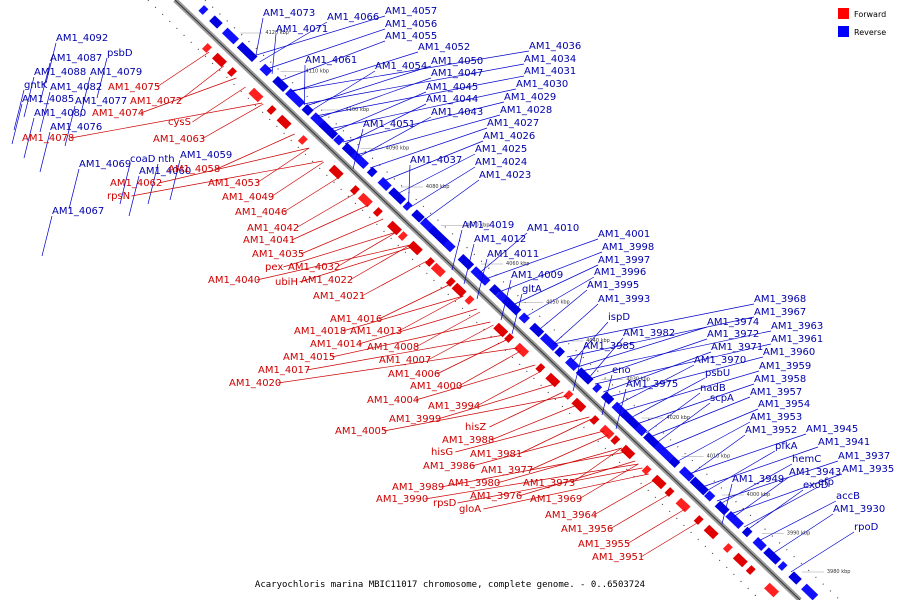 This screenshot has width=900, height=600. What do you see at coordinates (136, 183) in the screenshot?
I see `forward-gene-label: AM1_4062` at bounding box center [136, 183].